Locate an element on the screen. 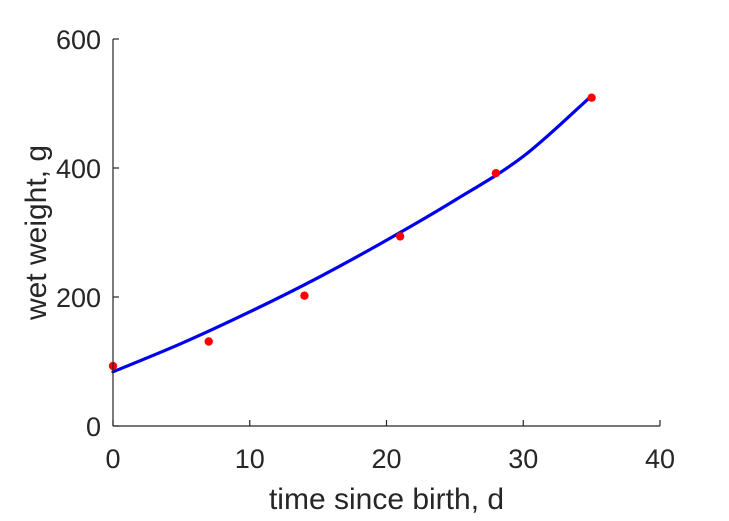 The width and height of the screenshot is (729, 521). x-tick-label: 20 is located at coordinates (386, 459).